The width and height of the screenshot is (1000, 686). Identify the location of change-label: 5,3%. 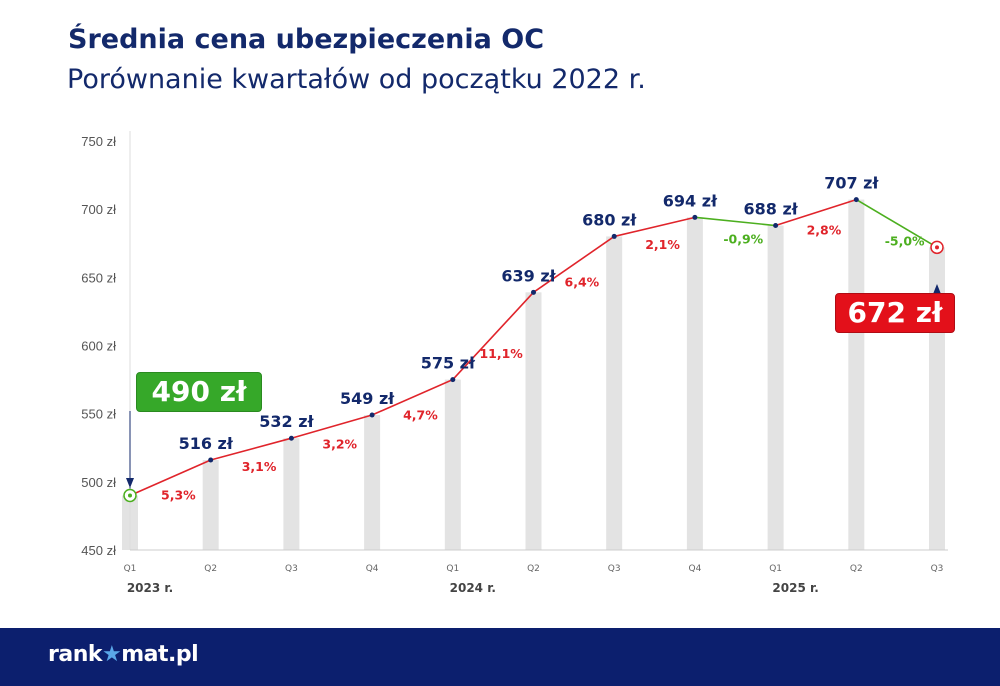
(178, 495).